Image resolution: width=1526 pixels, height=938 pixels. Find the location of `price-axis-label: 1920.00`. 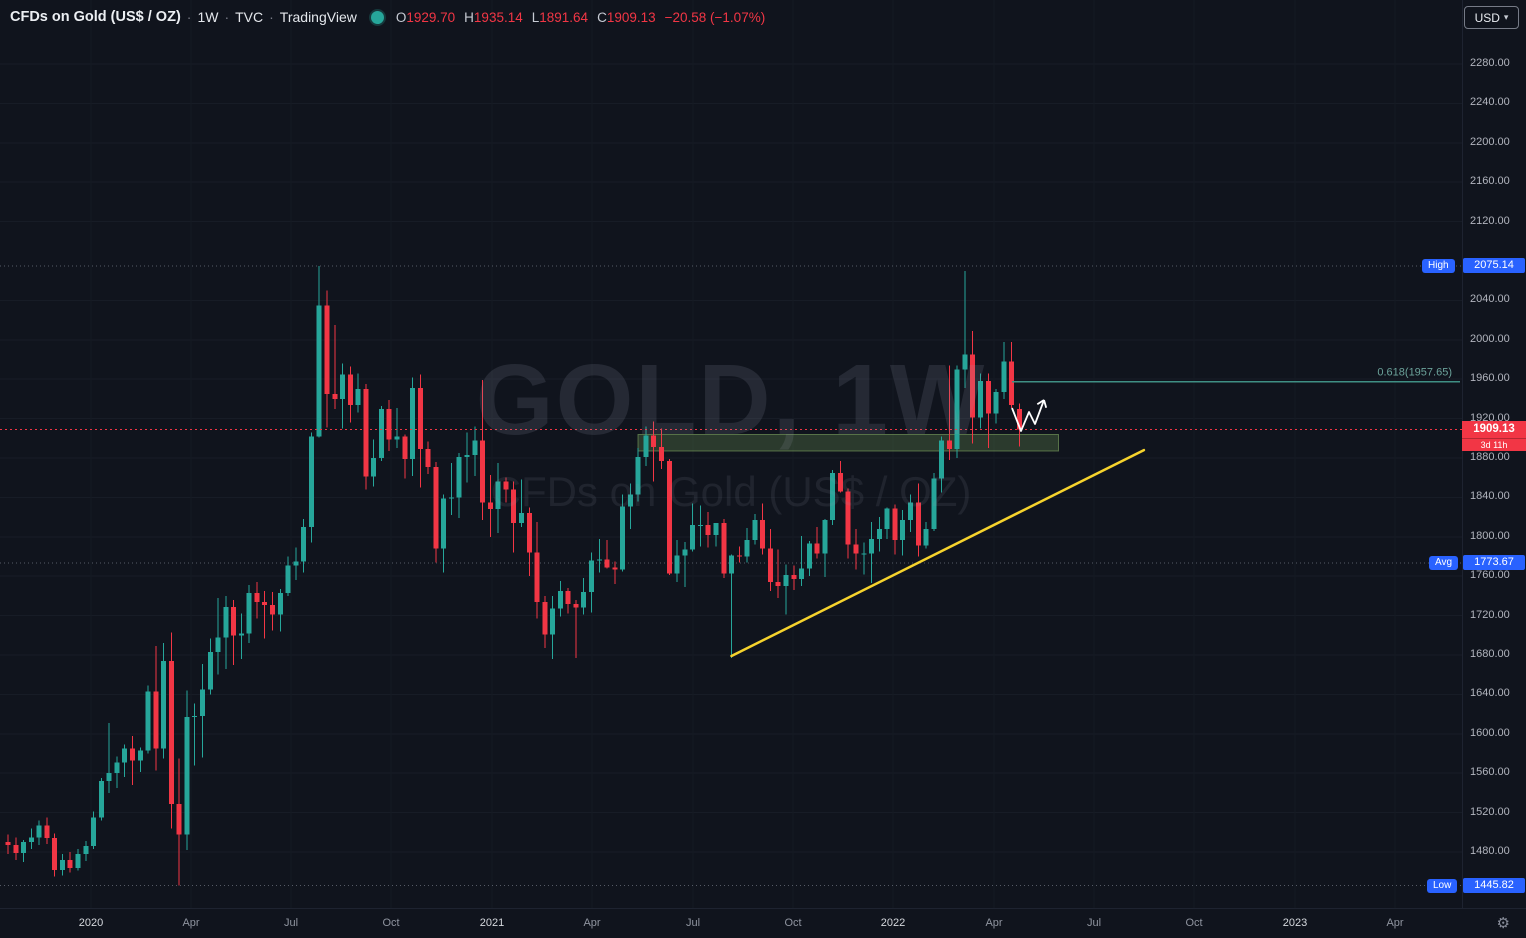

price-axis-label: 1920.00 is located at coordinates (1490, 417).